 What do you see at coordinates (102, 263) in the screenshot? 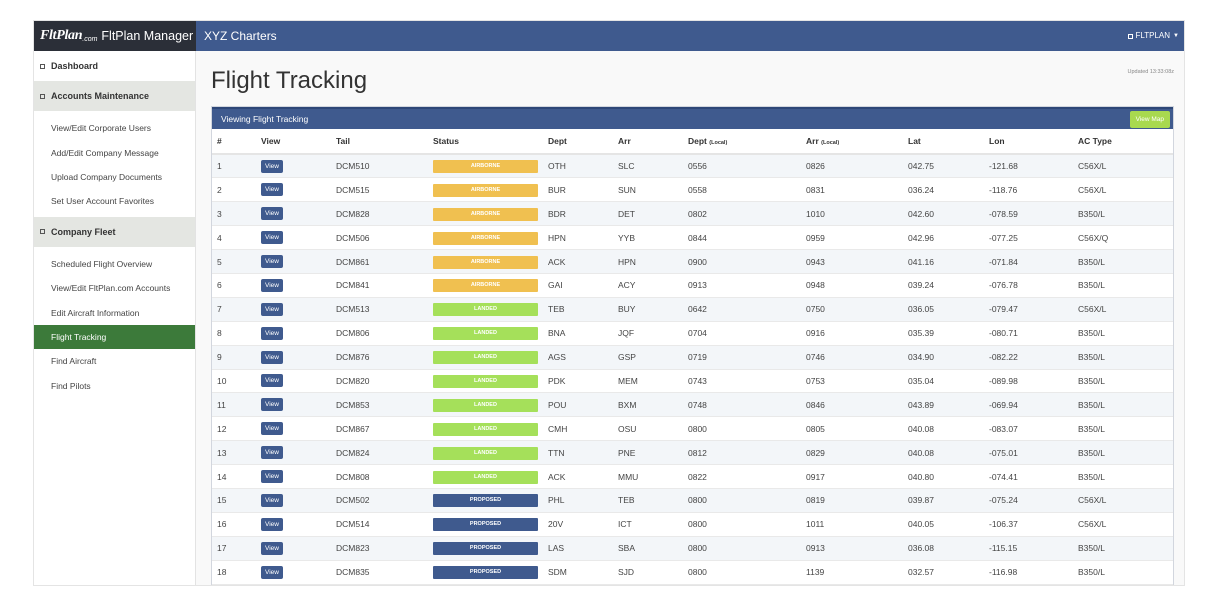
I see `sidebar-item-scheduled-flight-overview: Scheduled Flight Overview` at bounding box center [102, 263].